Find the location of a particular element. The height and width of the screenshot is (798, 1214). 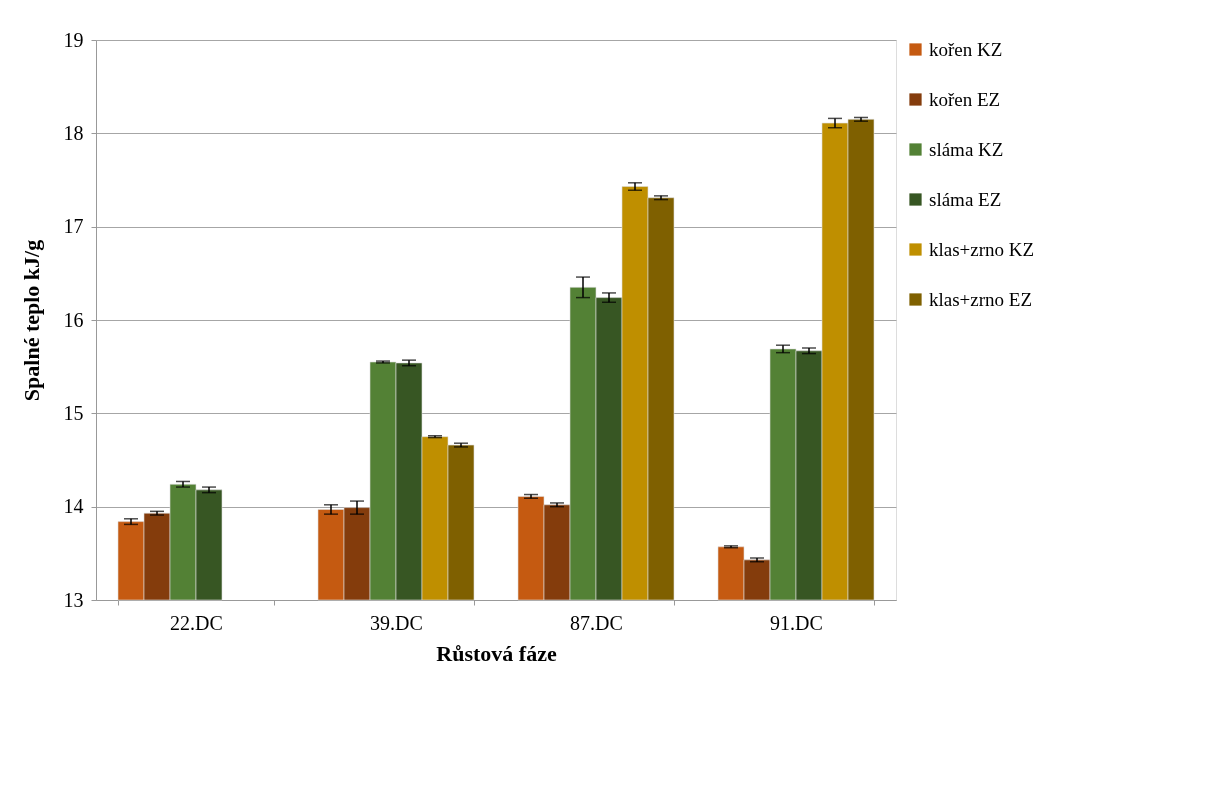

y-tick-label: 13 is located at coordinates (73, 599).